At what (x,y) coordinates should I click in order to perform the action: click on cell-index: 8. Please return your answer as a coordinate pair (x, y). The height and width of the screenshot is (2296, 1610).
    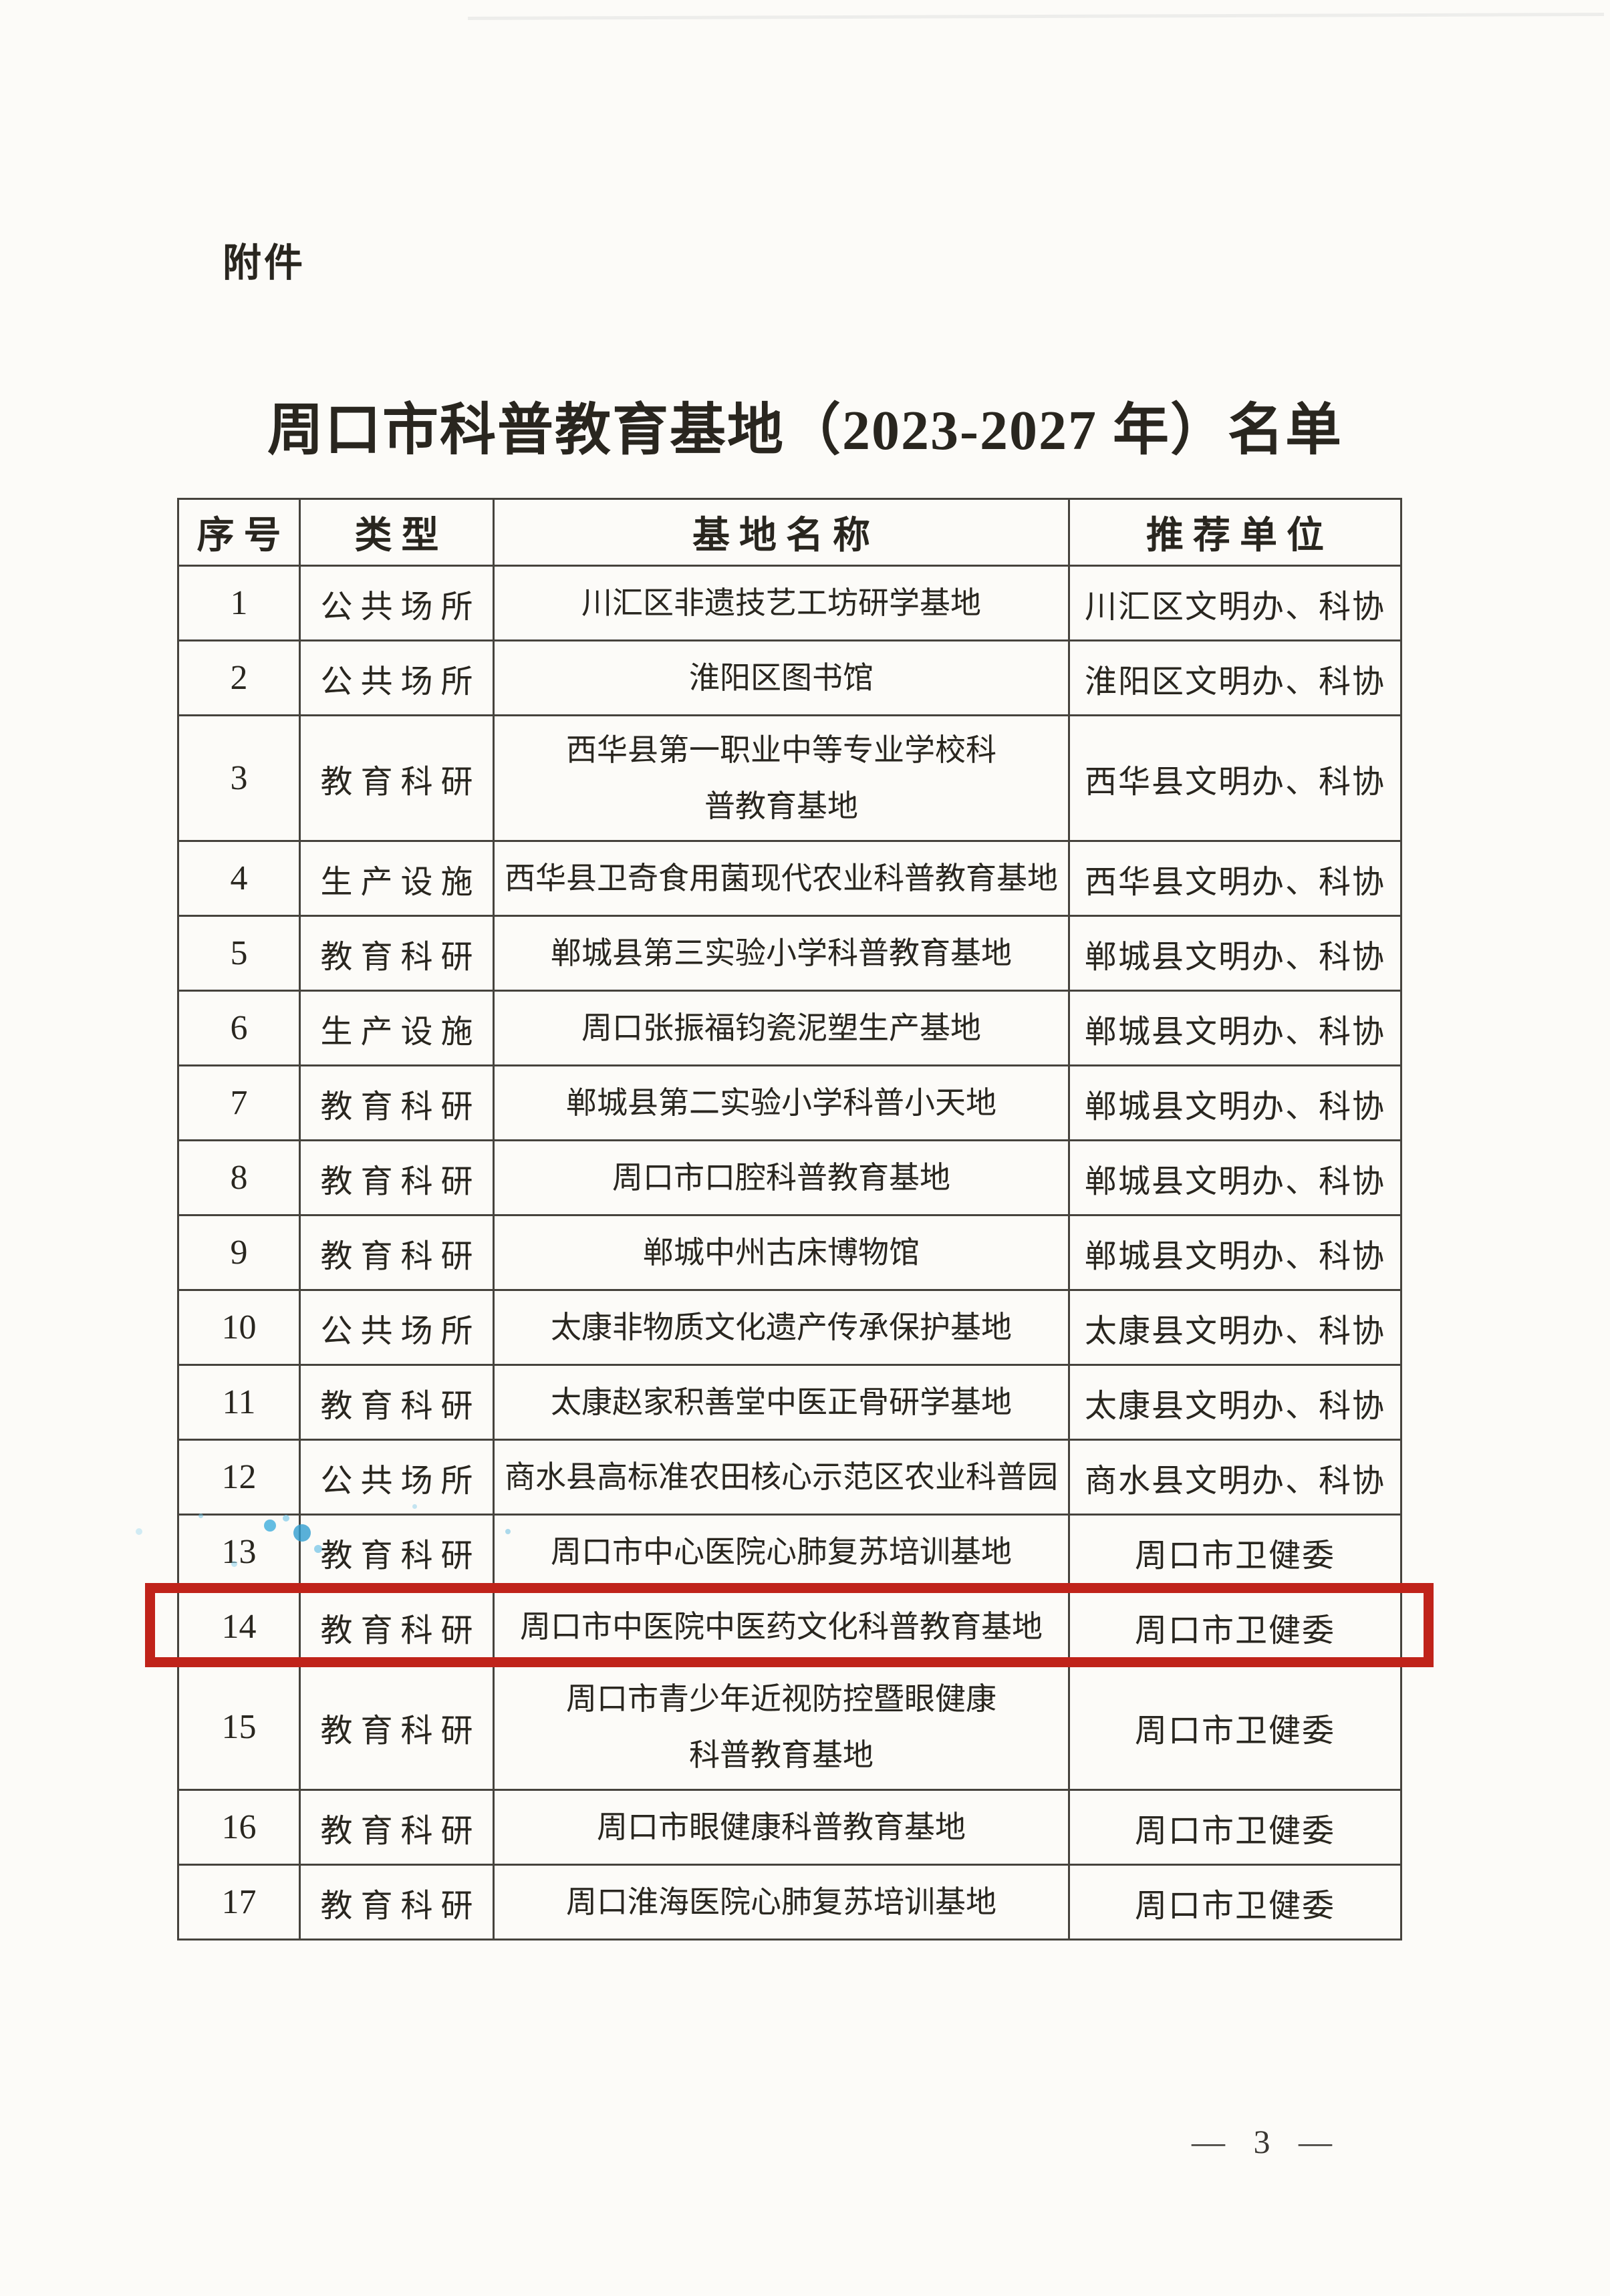
    Looking at the image, I should click on (239, 1177).